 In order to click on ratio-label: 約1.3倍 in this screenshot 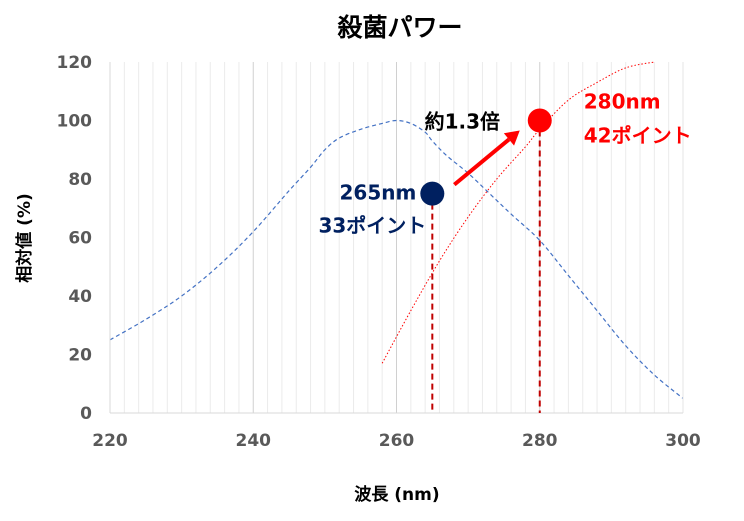, I will do `click(462, 122)`.